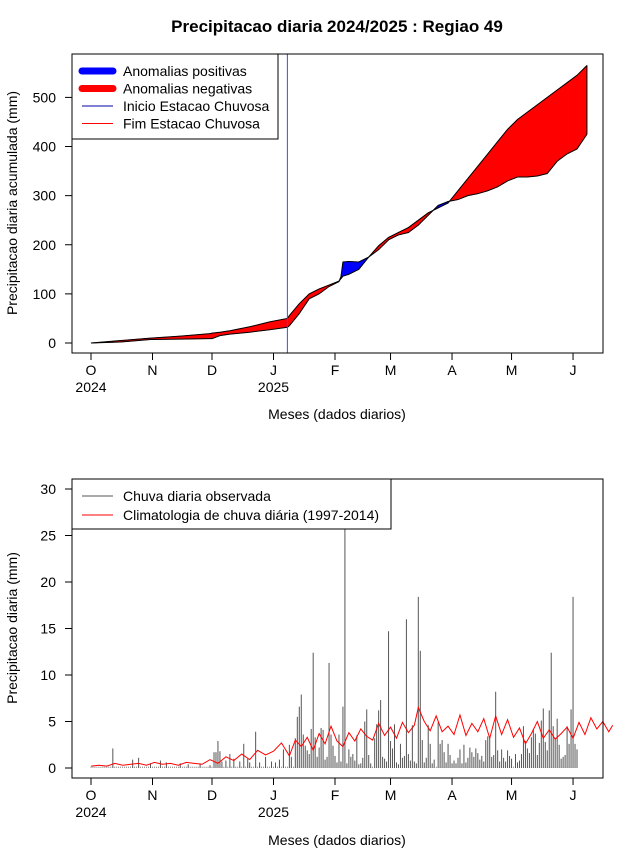  Describe the element at coordinates (45, 97) in the screenshot. I see `y-tick-label: 500` at that location.